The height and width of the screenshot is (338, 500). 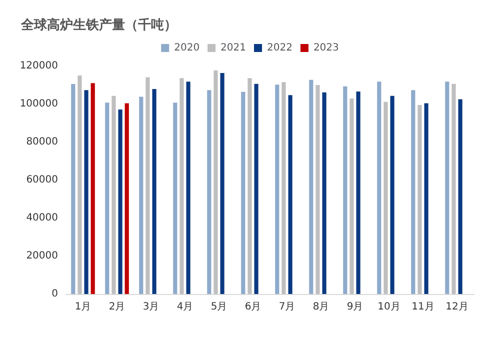 What do you see at coordinates (253, 307) in the screenshot?
I see `x-tick-label: 6月` at bounding box center [253, 307].